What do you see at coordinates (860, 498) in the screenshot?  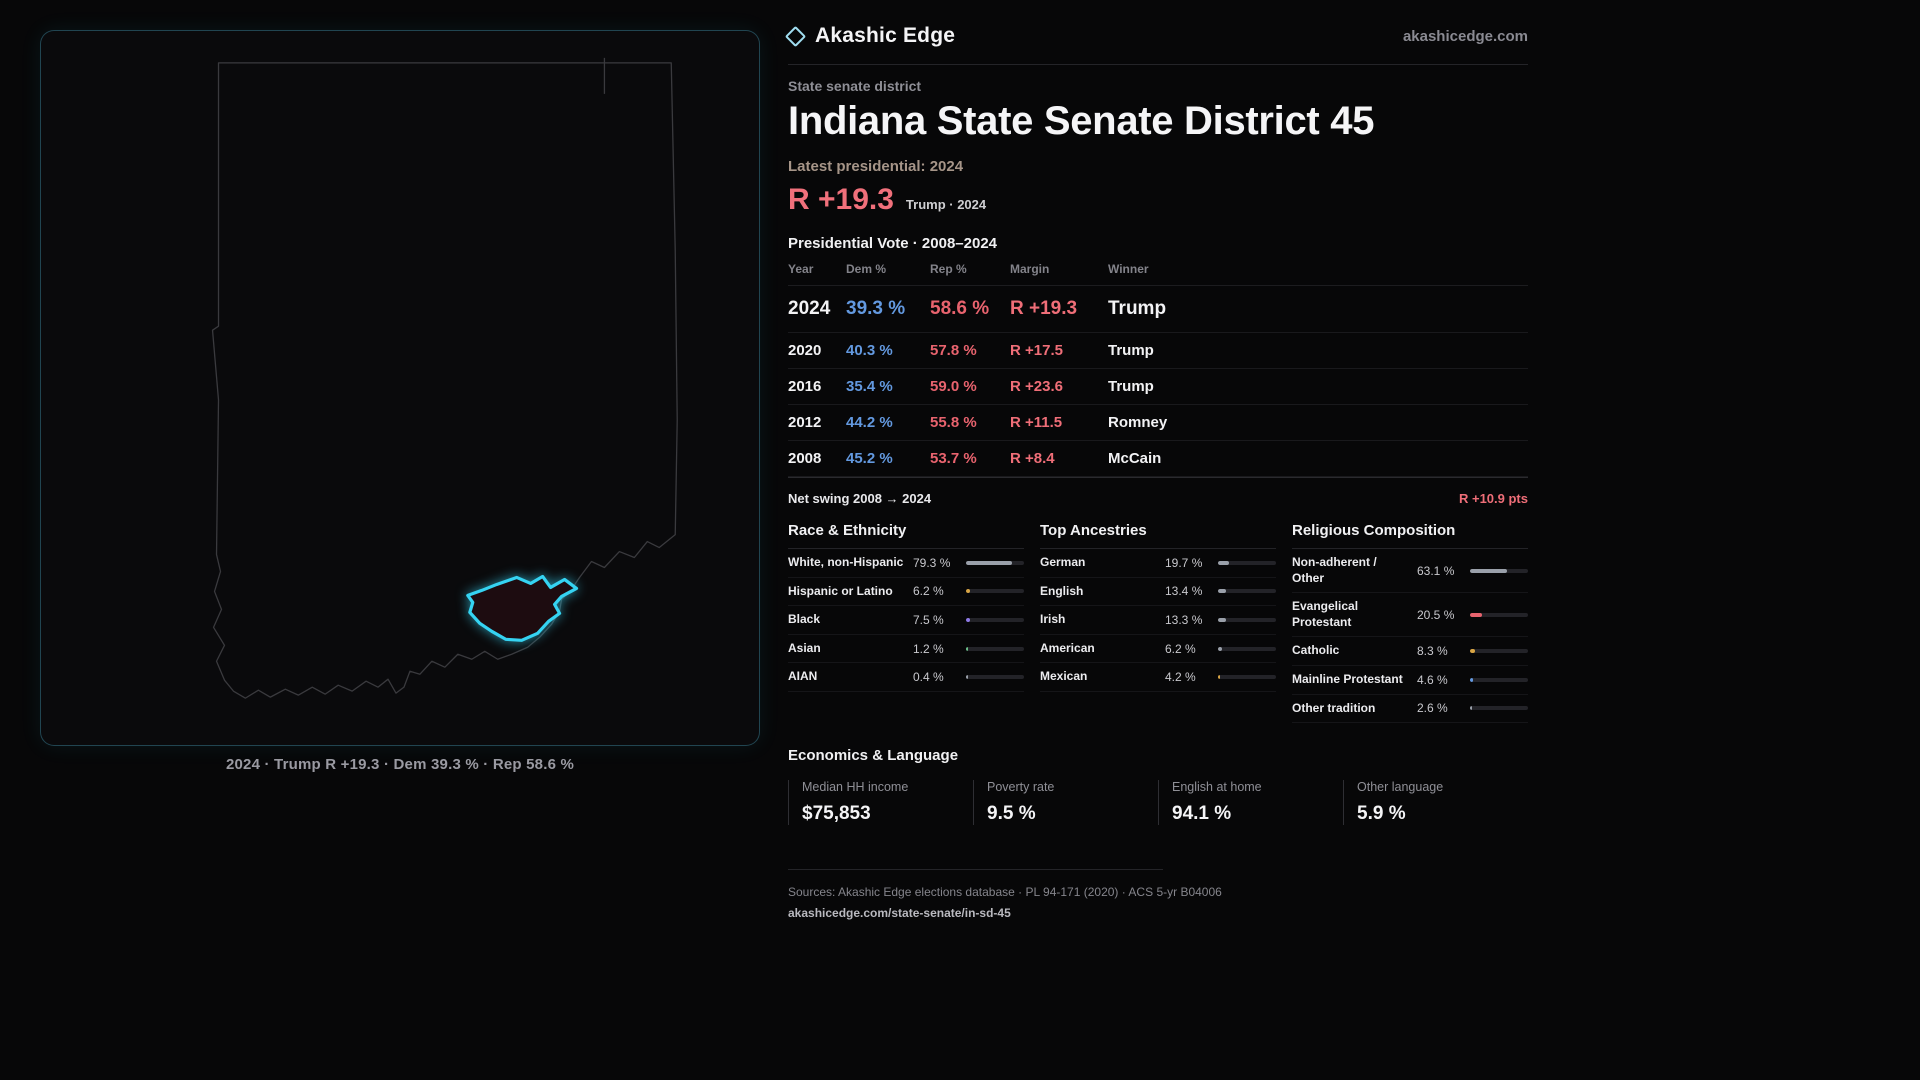 I see `net-swing-label: Net swing 2008 → 2024` at bounding box center [860, 498].